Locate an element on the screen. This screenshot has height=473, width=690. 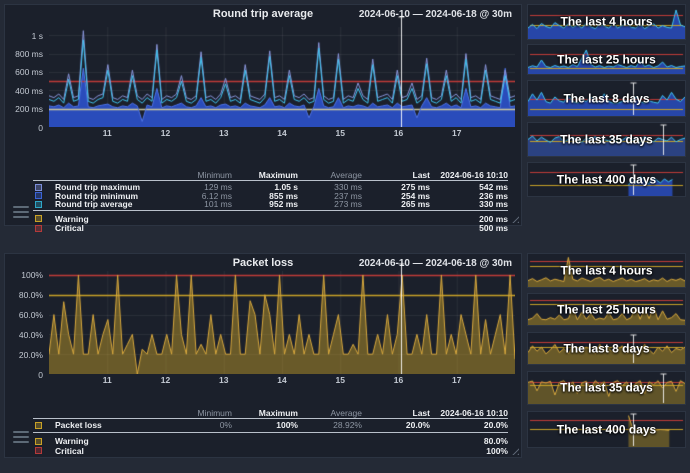
y-tick-label: 200 ms is located at coordinates (29, 109).